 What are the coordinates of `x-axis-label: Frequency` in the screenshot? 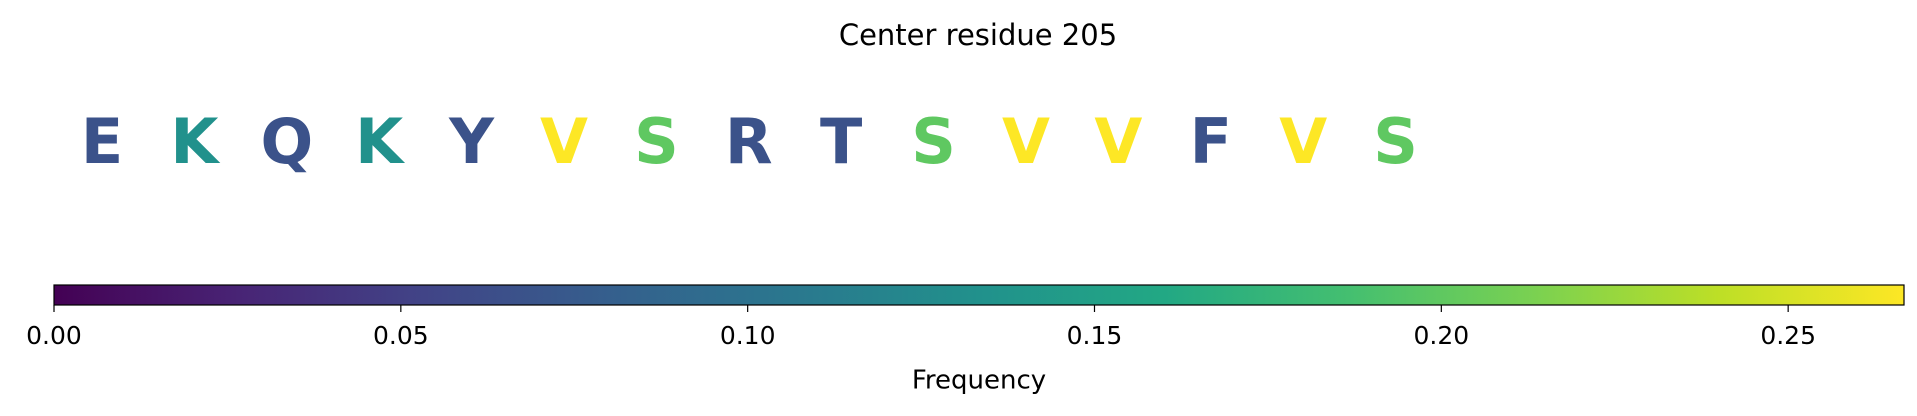 It's located at (979, 381).